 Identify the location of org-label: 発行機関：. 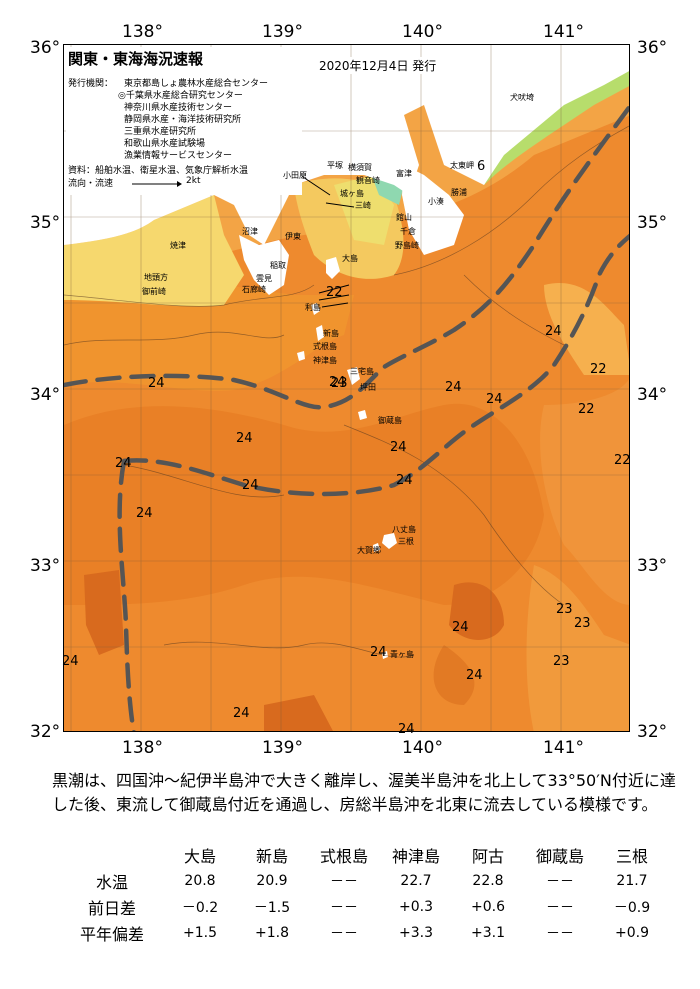
(91, 84).